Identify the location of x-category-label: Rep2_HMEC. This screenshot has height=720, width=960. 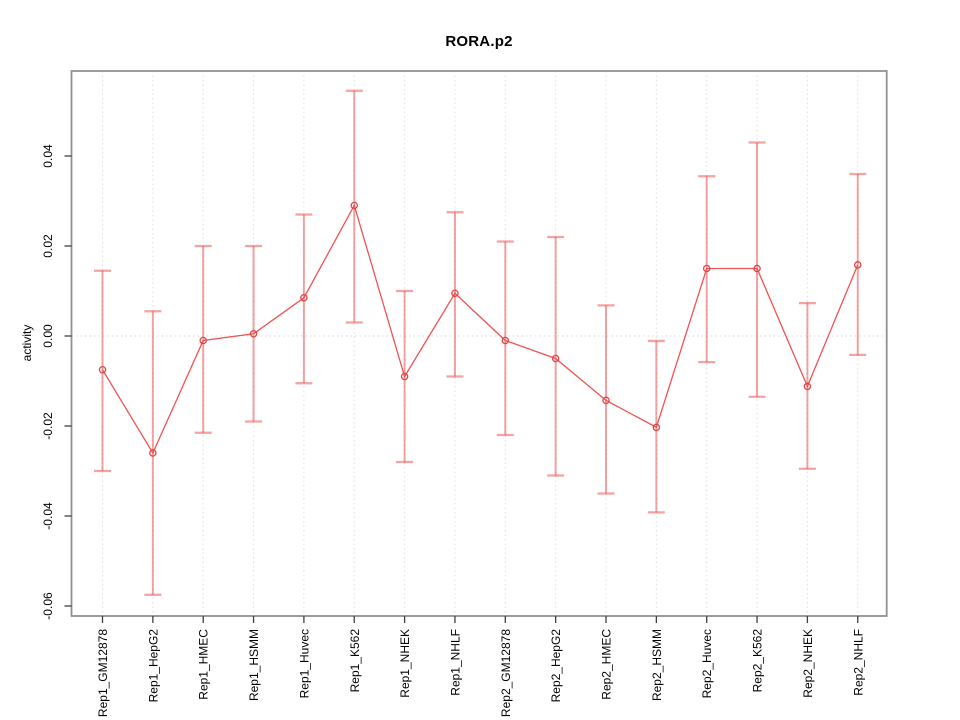
(607, 664).